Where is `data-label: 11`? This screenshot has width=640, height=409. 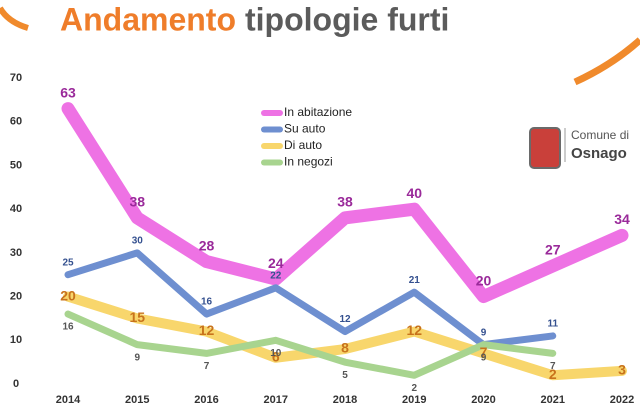 data-label: 11 is located at coordinates (552, 324).